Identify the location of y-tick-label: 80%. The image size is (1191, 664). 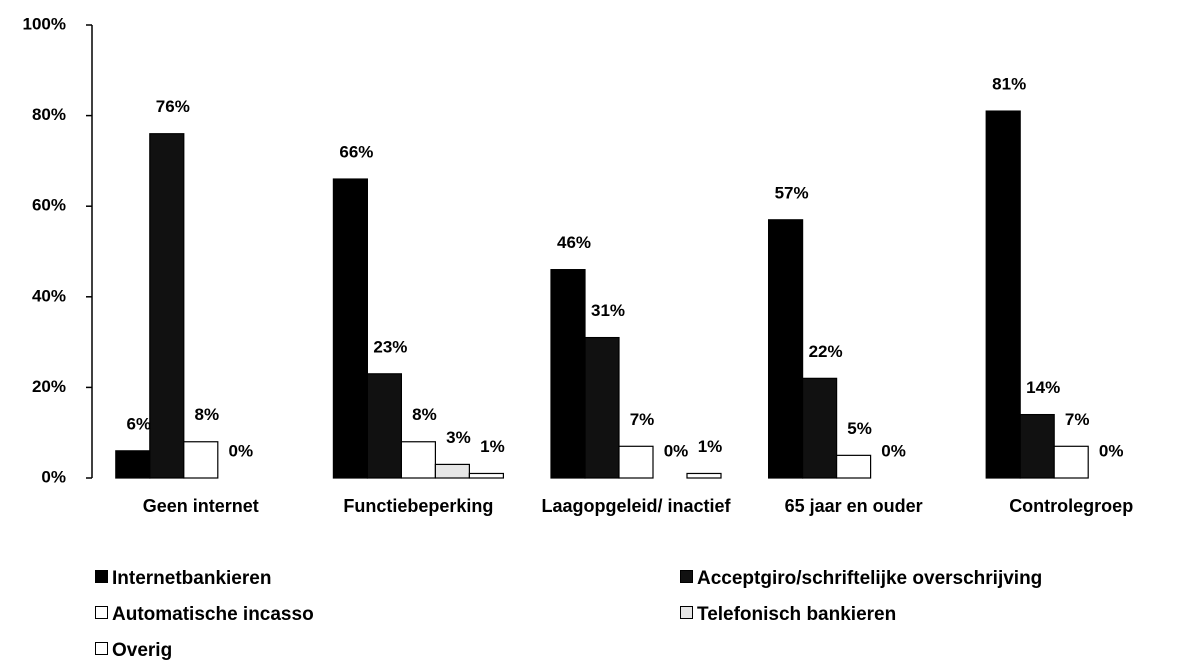
(49, 114).